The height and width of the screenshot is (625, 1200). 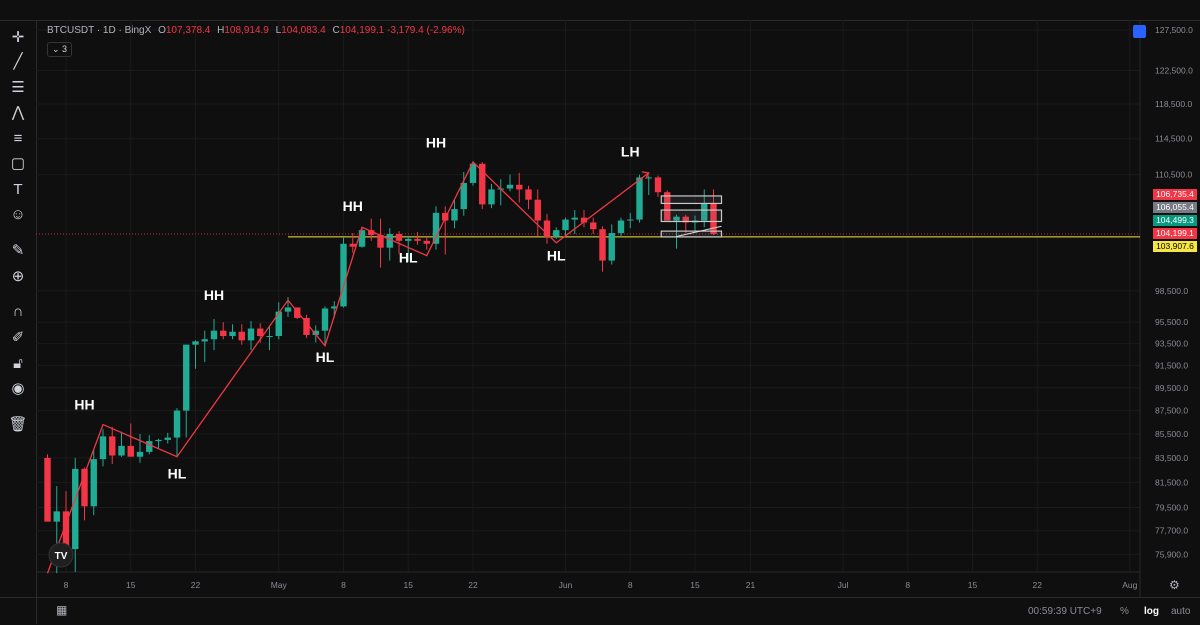 What do you see at coordinates (18, 112) in the screenshot?
I see `pattern-icon: ⋀` at bounding box center [18, 112].